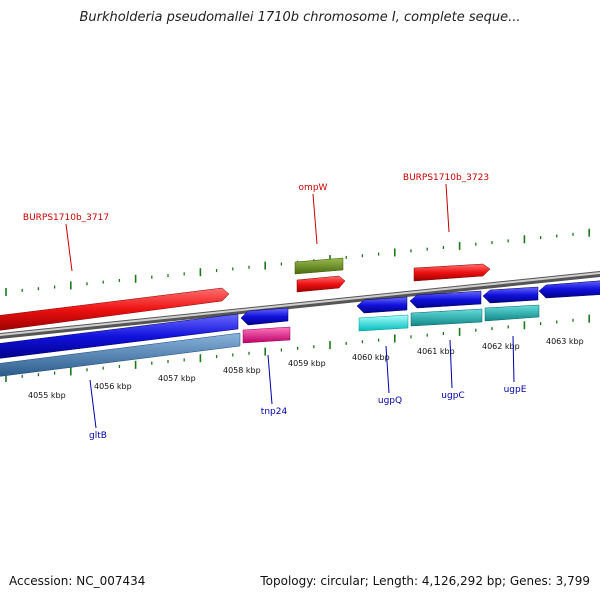 The width and height of the screenshot is (600, 600). I want to click on cds-arrow-ugpc, so click(445, 299).